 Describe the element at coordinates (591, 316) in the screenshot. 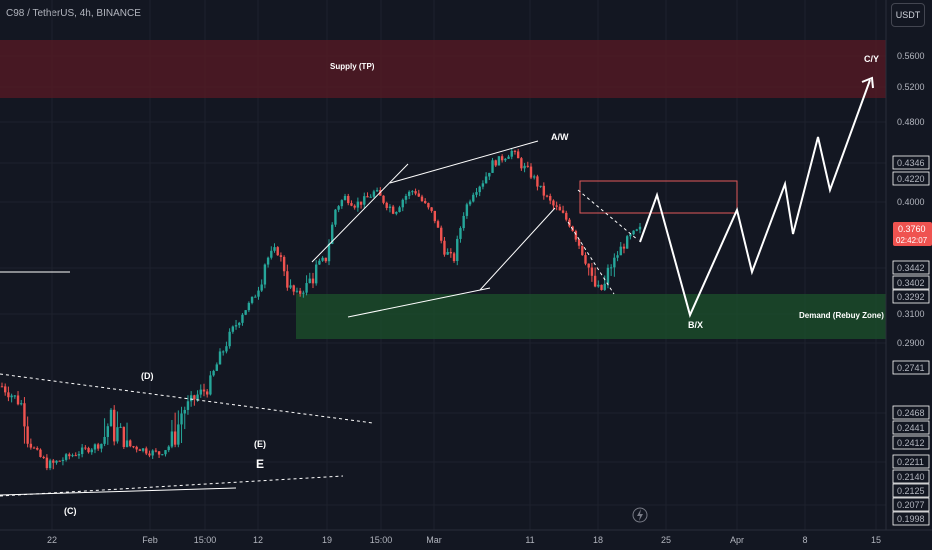

I see `demand-zone` at that location.